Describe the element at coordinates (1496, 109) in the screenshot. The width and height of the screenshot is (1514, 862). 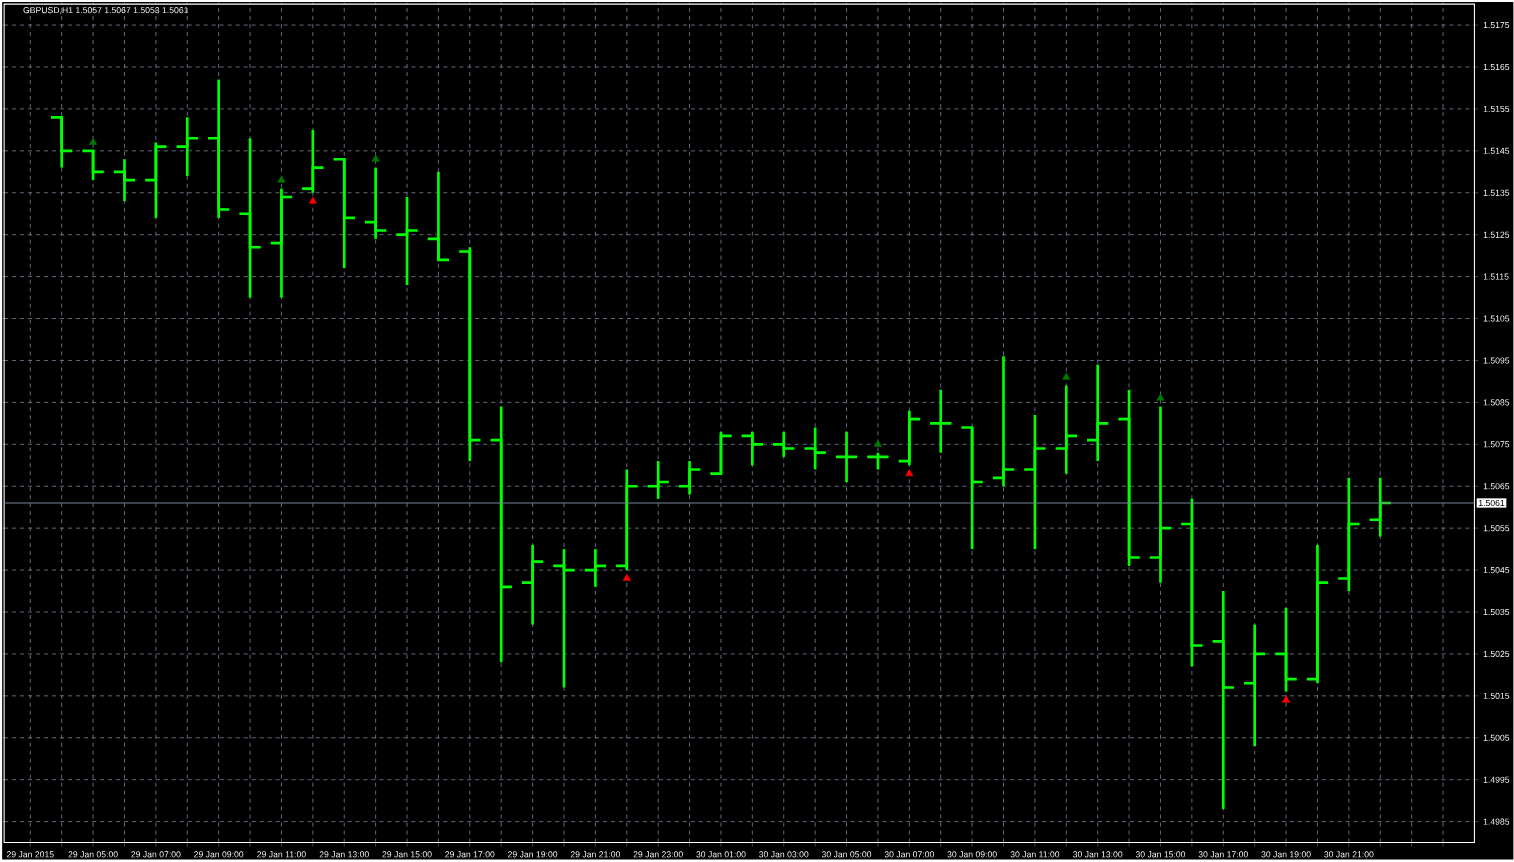
I see `y-tick-label: 1.5155` at that location.